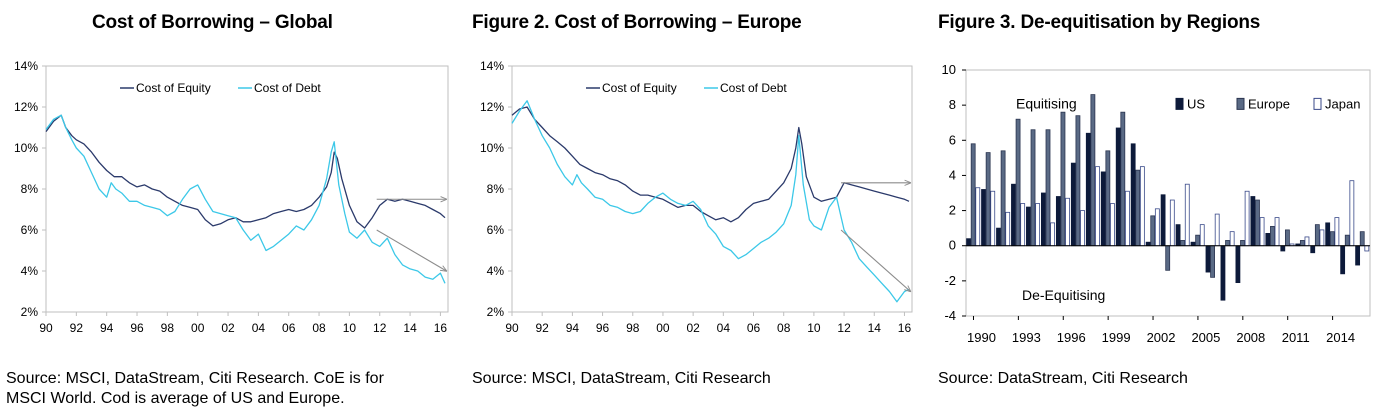  Describe the element at coordinates (949, 69) in the screenshot. I see `y-tick-label: 10` at that location.